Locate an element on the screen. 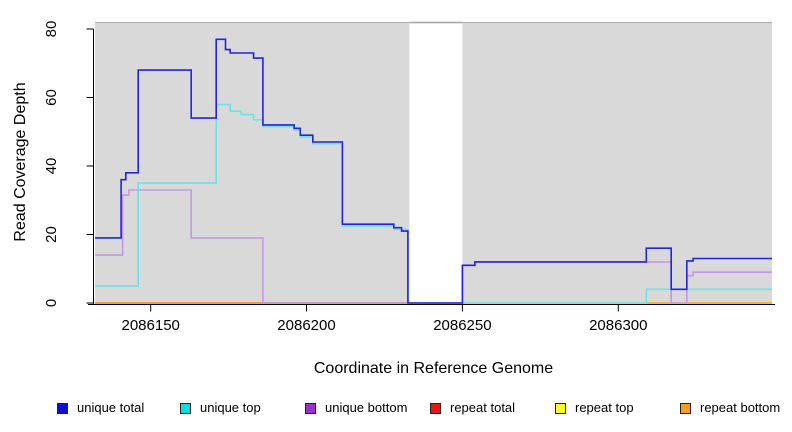  unique-top-swatch-icon is located at coordinates (185, 408).